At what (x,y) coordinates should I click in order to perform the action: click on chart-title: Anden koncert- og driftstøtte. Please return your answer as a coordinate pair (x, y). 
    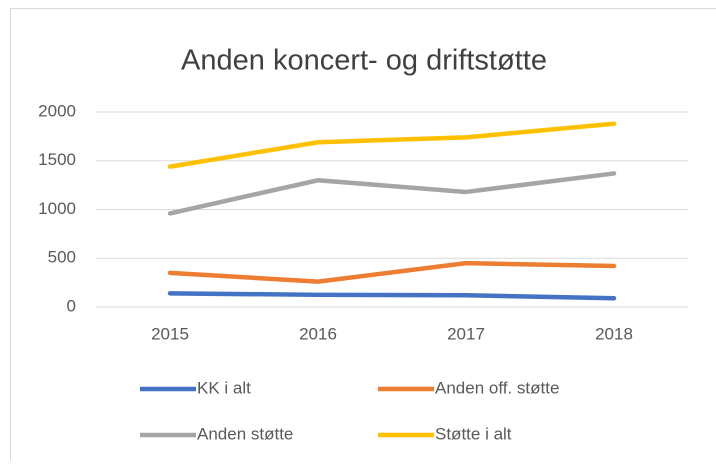
    Looking at the image, I should click on (364, 61).